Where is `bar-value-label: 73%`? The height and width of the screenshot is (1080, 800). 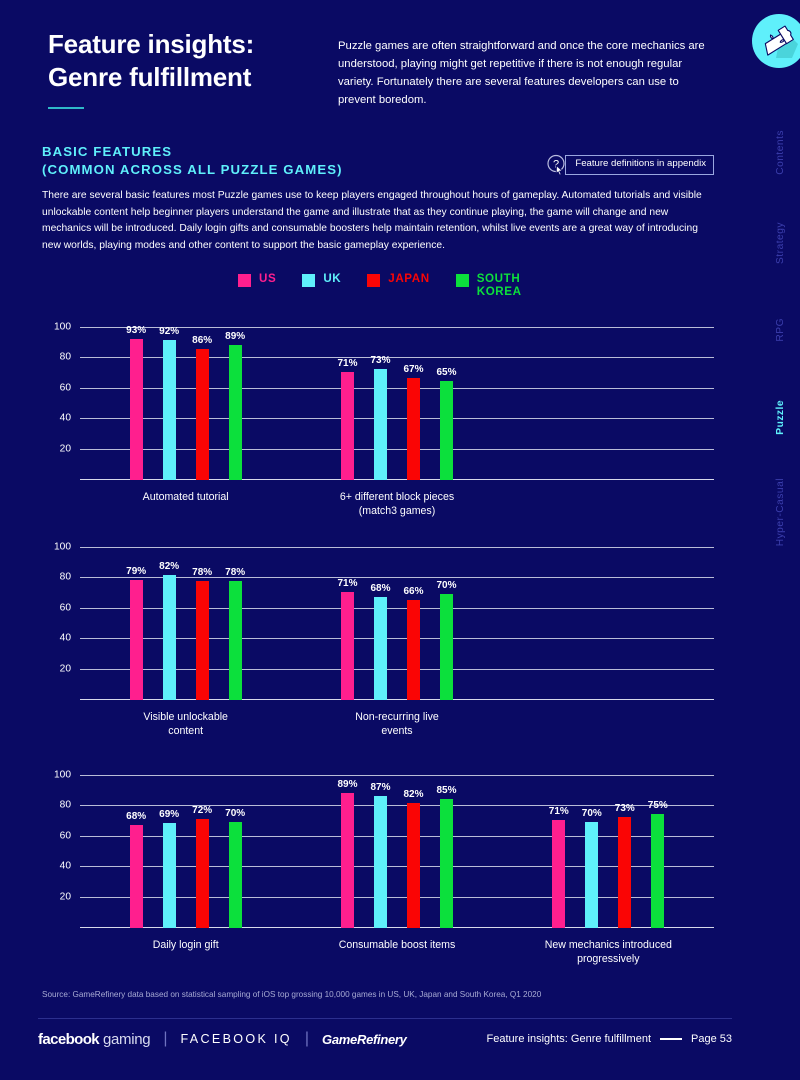 bar-value-label: 73% is located at coordinates (624, 809).